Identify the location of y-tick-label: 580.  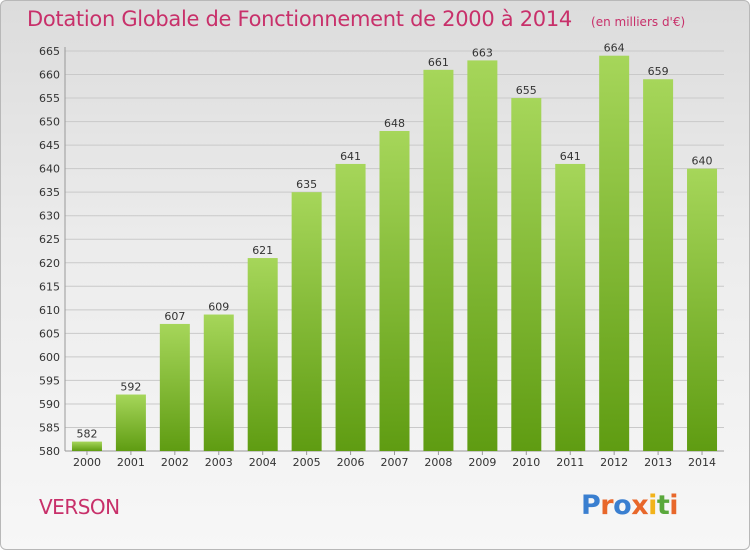
(49, 451).